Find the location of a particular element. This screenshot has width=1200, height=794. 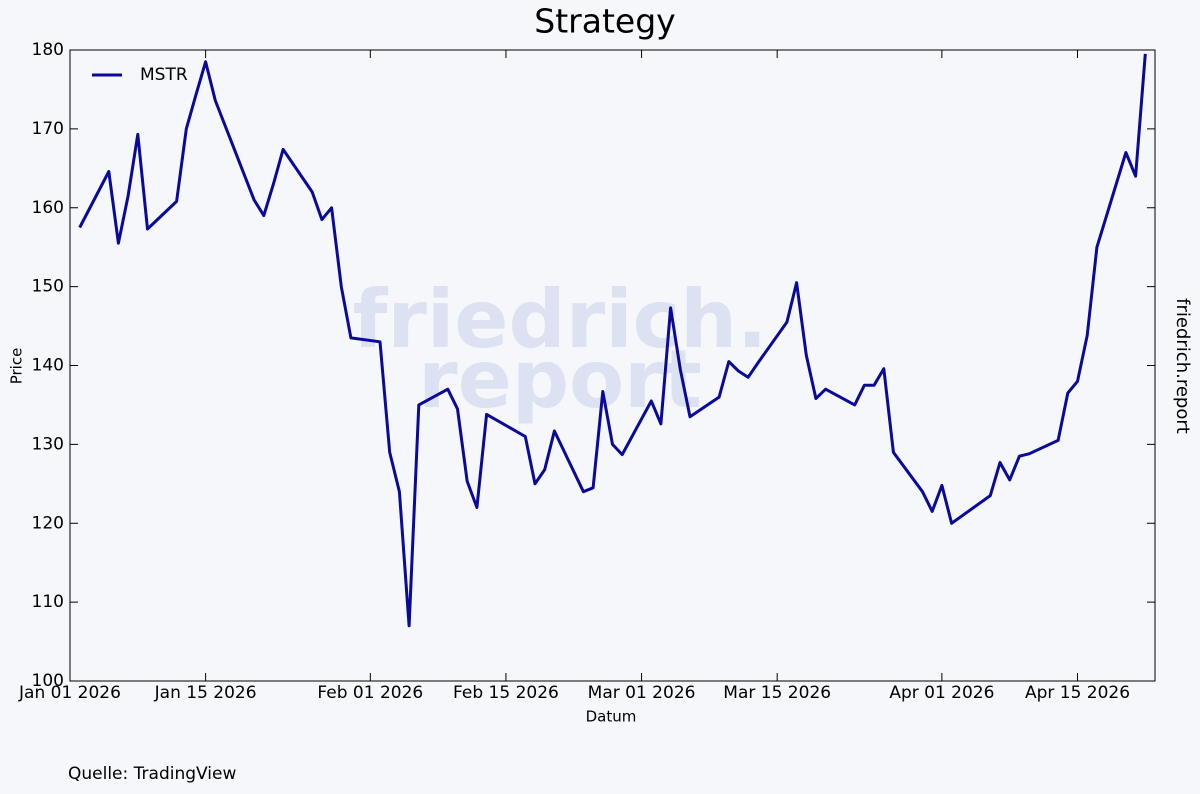

side-label: friedrich.report is located at coordinates (1182, 366).